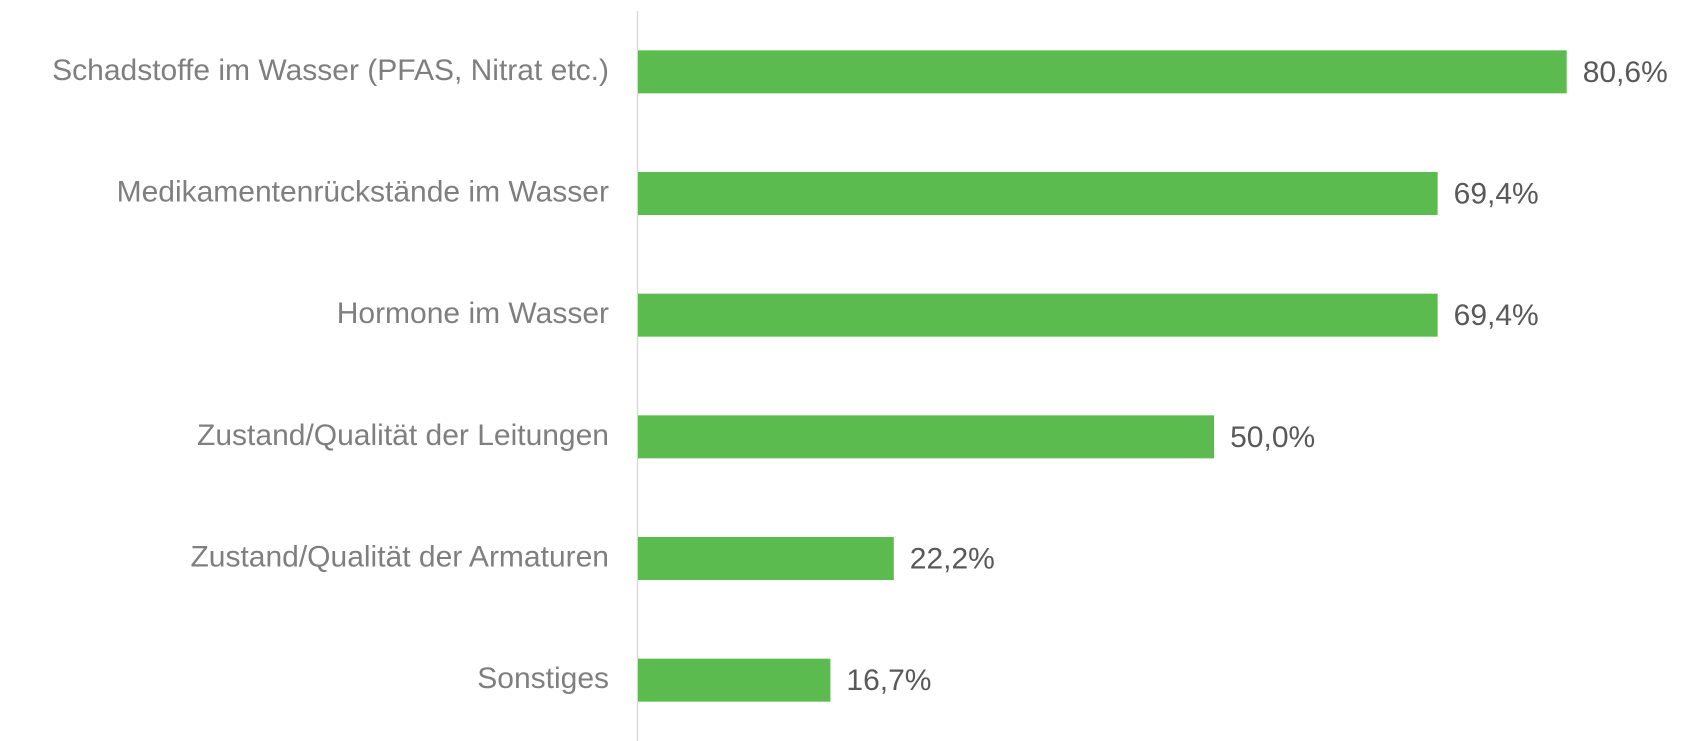 The image size is (1682, 741). I want to click on category-label: Sonstiges, so click(543, 678).